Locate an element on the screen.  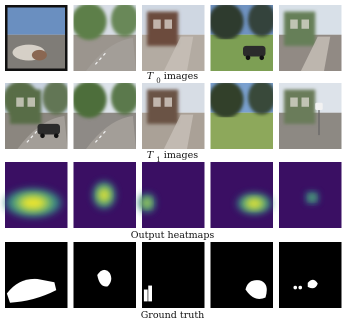
t0-images-caption: T 0 images is located at coordinates (172, 78).